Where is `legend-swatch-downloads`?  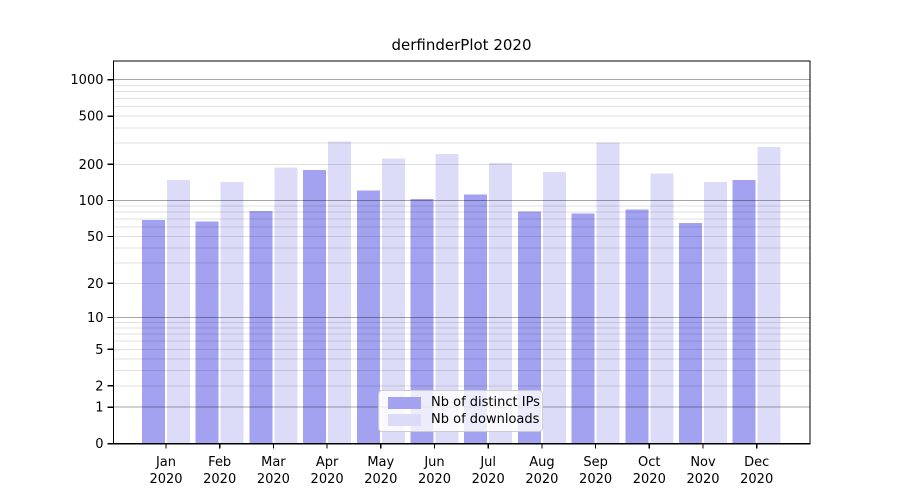
legend-swatch-downloads is located at coordinates (404, 419).